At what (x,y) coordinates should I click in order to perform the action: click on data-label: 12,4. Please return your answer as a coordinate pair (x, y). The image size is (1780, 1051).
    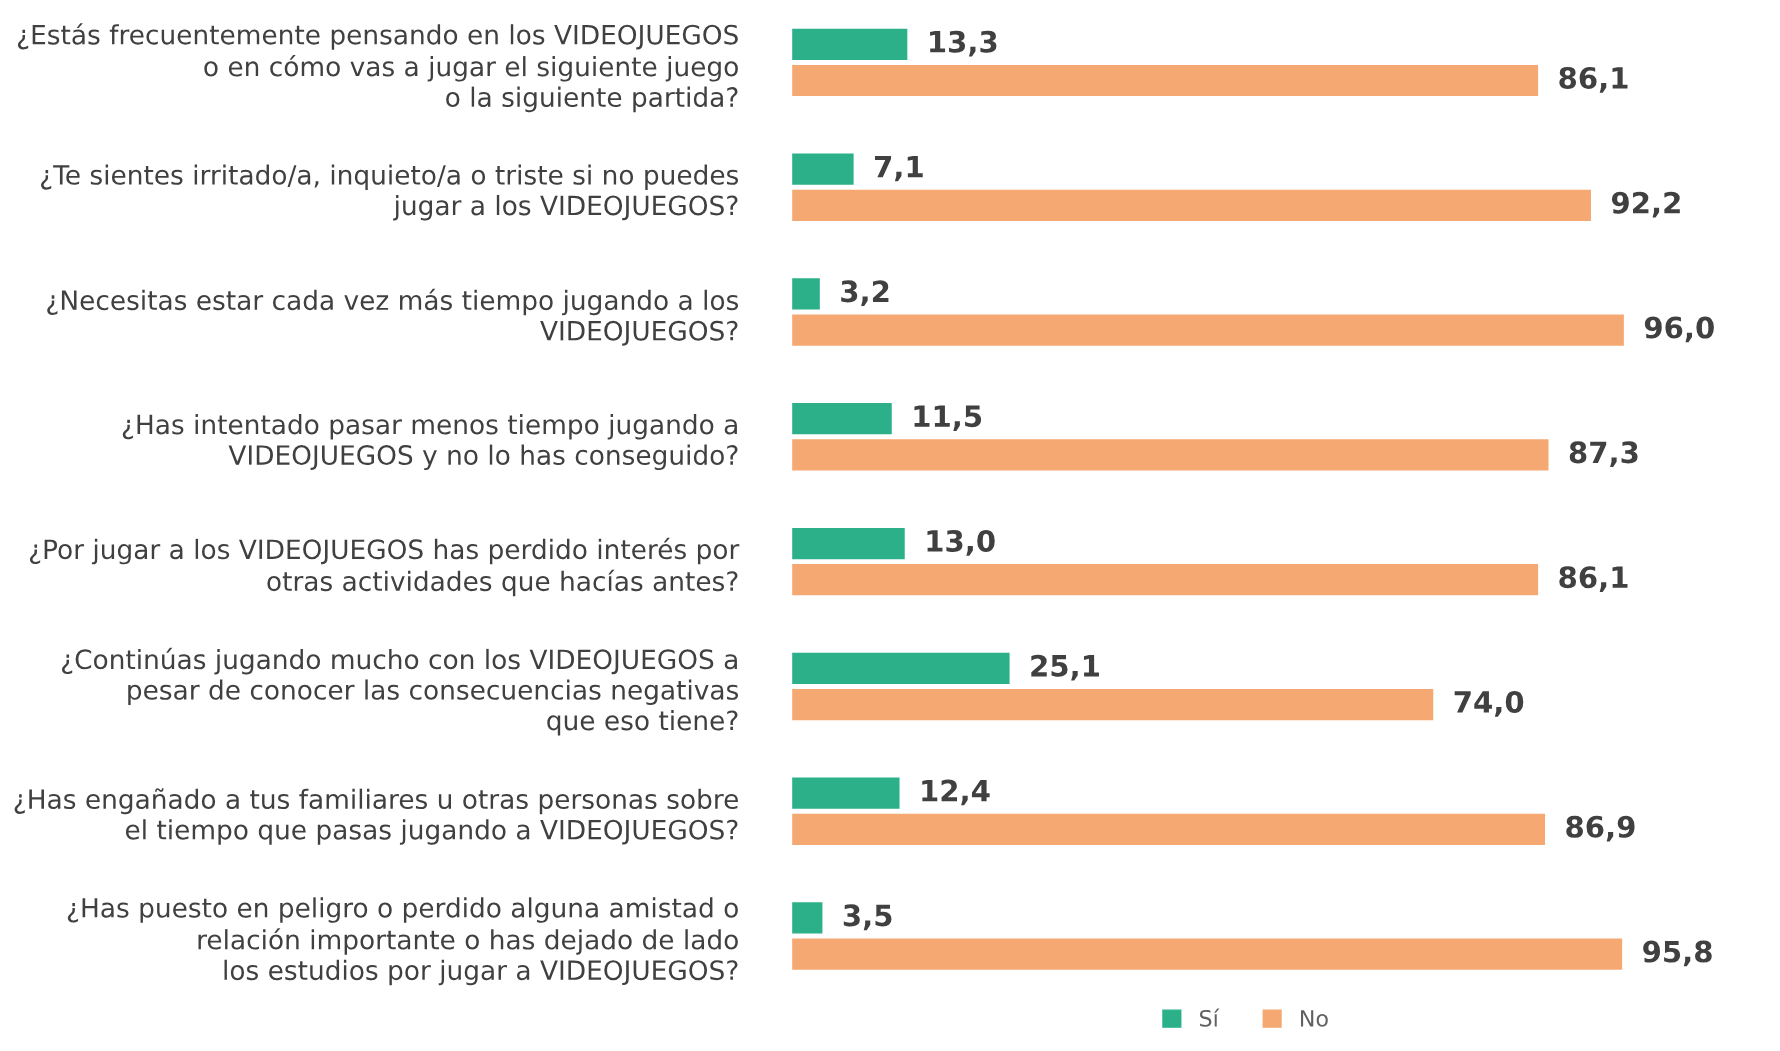
    Looking at the image, I should click on (956, 792).